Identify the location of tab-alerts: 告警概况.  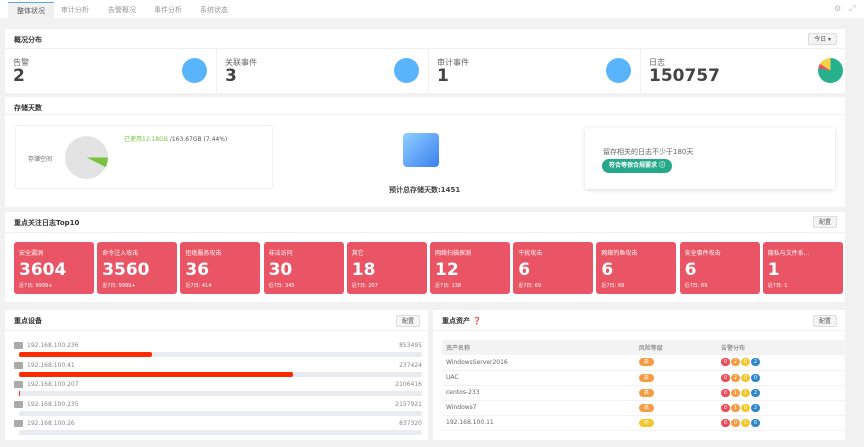
(122, 10).